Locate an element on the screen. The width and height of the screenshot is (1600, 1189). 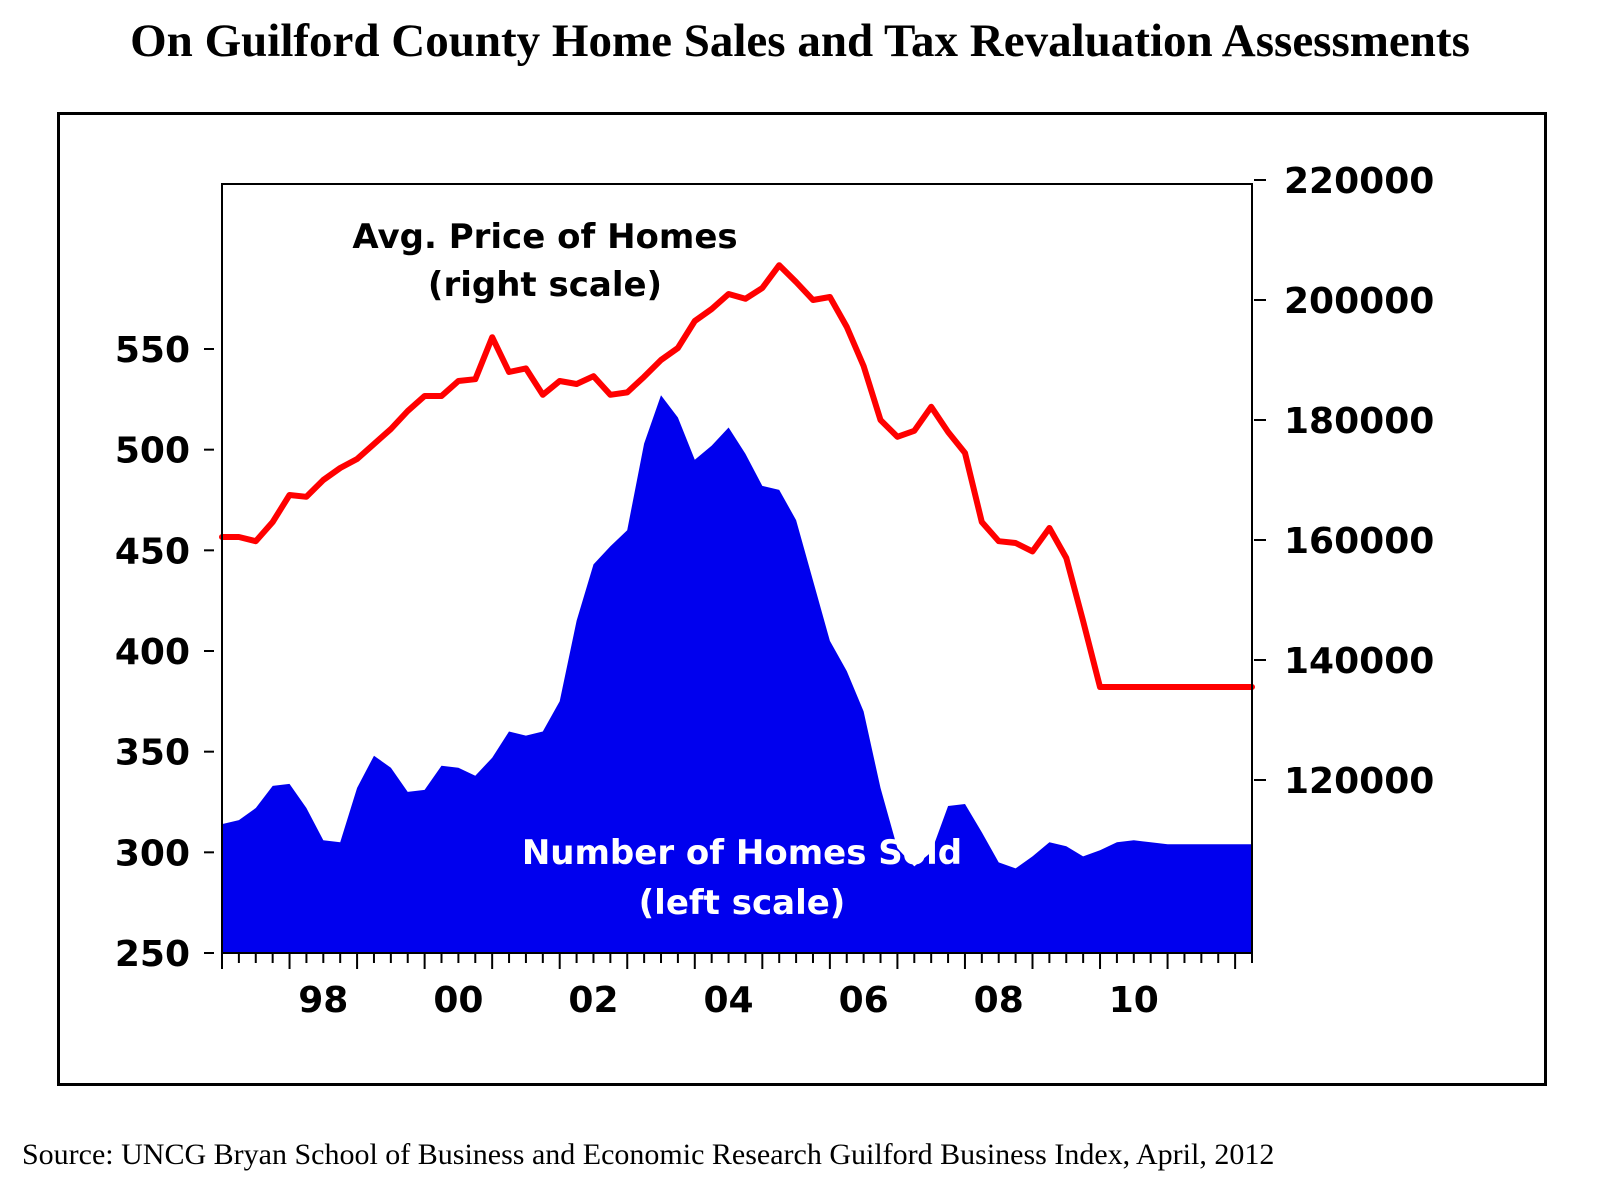
sold-annotation-line2: (left scale) is located at coordinates (742, 903).